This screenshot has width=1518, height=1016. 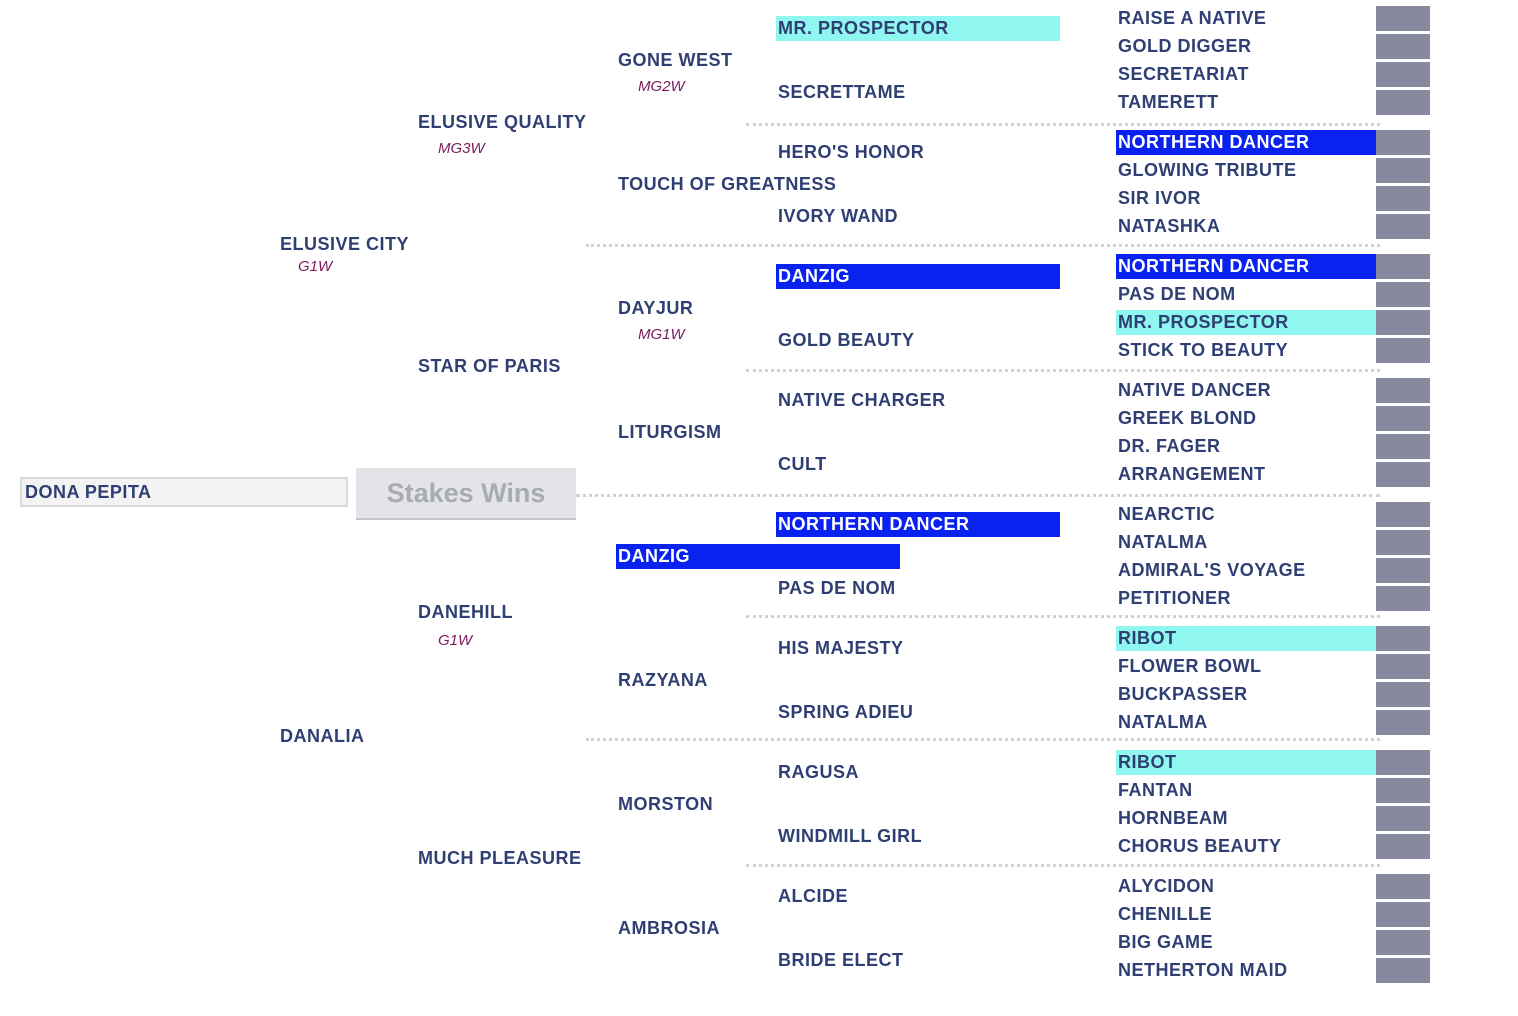 What do you see at coordinates (1160, 198) in the screenshot?
I see `horse-name: SIR IVOR` at bounding box center [1160, 198].